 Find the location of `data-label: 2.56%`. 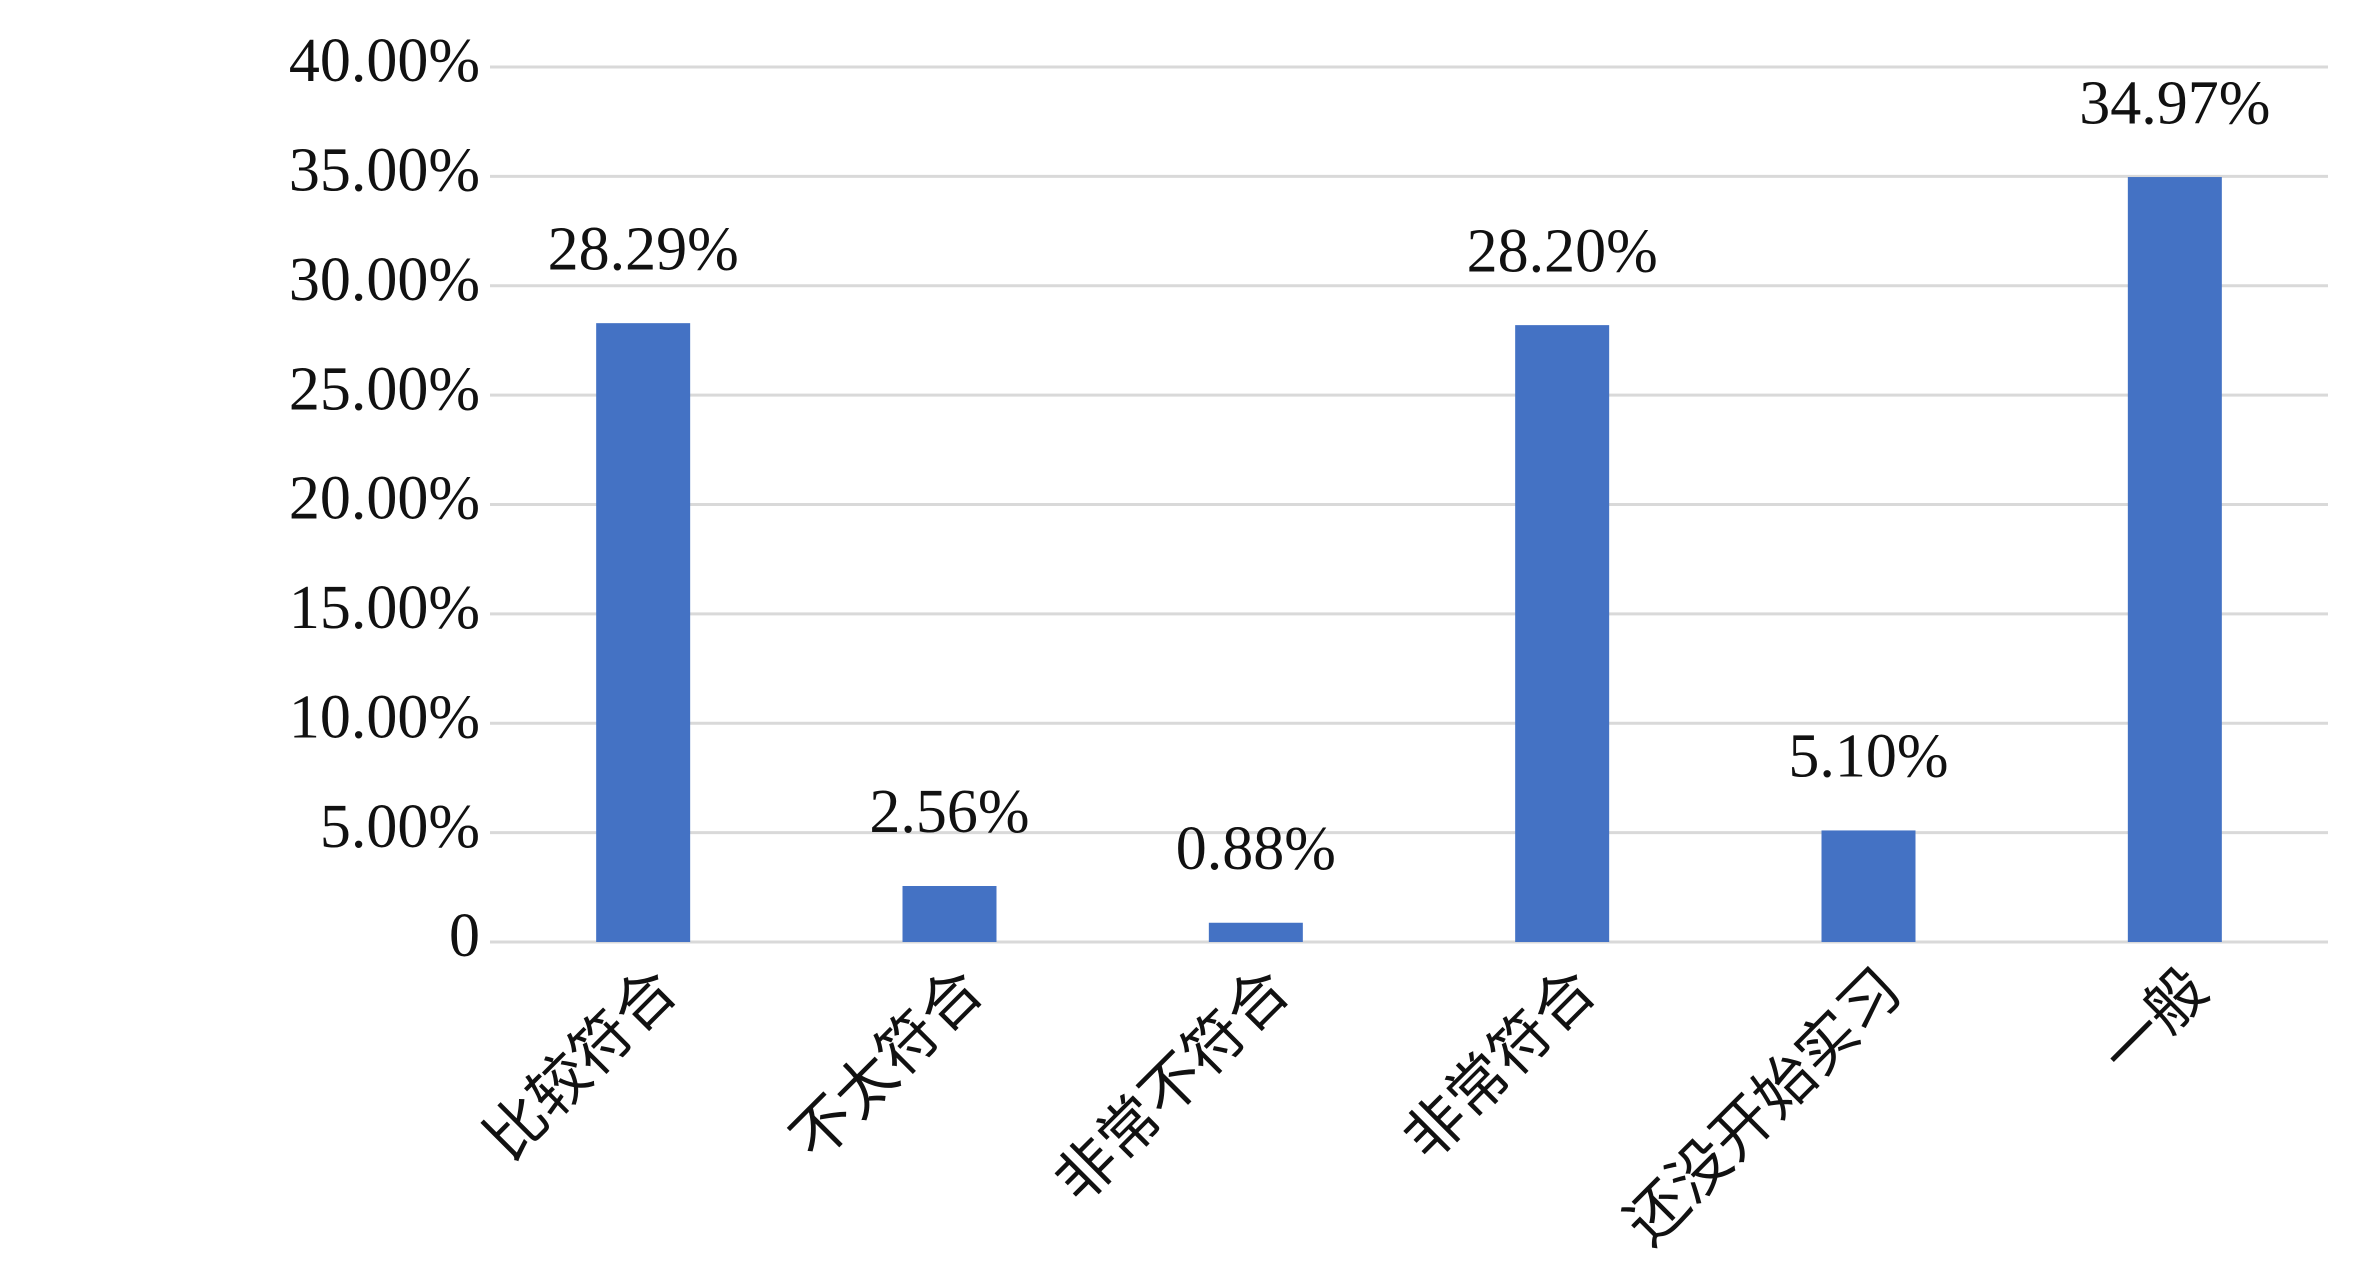

data-label: 2.56% is located at coordinates (949, 812).